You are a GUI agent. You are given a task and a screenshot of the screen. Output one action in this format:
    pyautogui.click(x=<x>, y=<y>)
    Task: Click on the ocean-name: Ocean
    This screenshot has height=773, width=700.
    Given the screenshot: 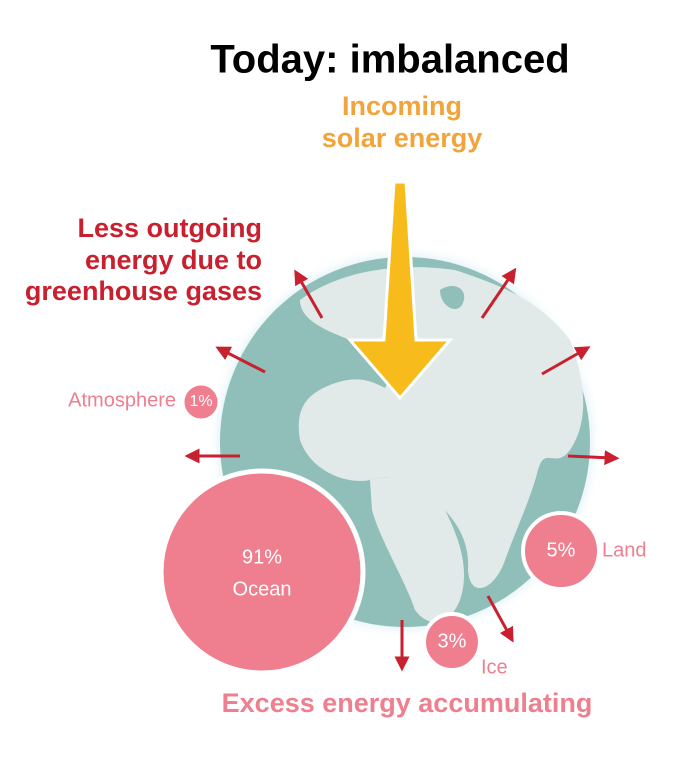 What is the action you would take?
    pyautogui.click(x=262, y=589)
    